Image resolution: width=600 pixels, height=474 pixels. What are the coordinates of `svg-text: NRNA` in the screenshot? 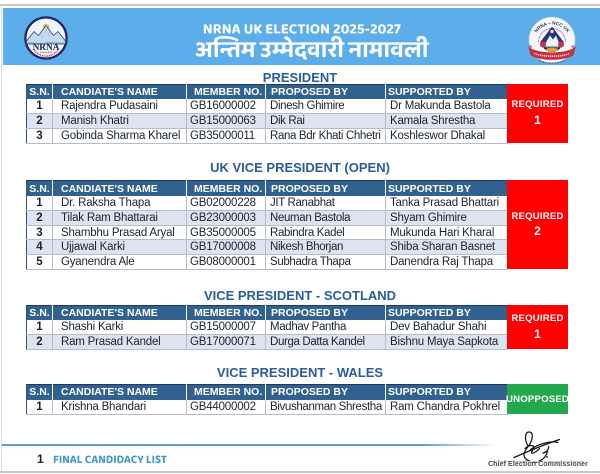 It's located at (45, 47).